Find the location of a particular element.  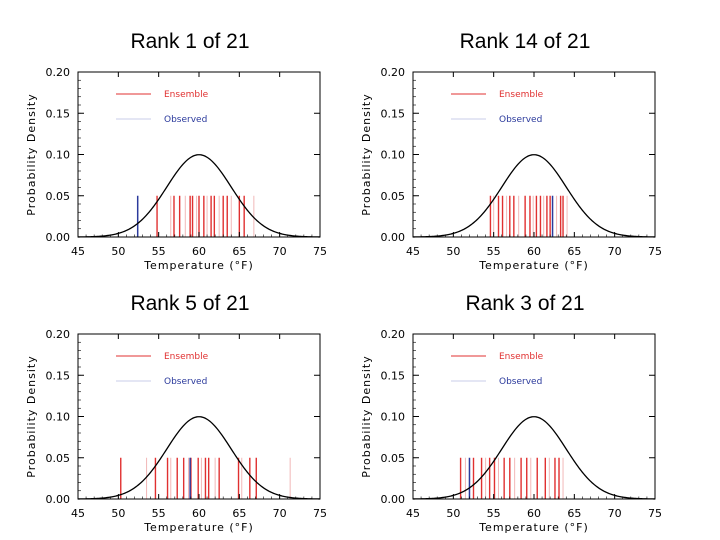

chart-title: Rank 14 of 21 is located at coordinates (525, 41).